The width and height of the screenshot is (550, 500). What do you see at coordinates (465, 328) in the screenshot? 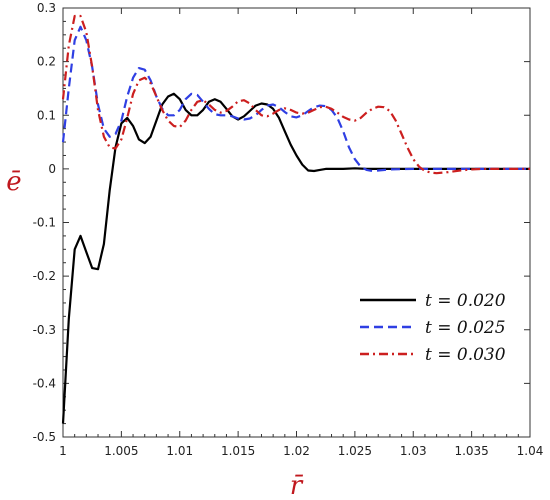
I see `legend-label-2: t = 0.025` at bounding box center [465, 328].